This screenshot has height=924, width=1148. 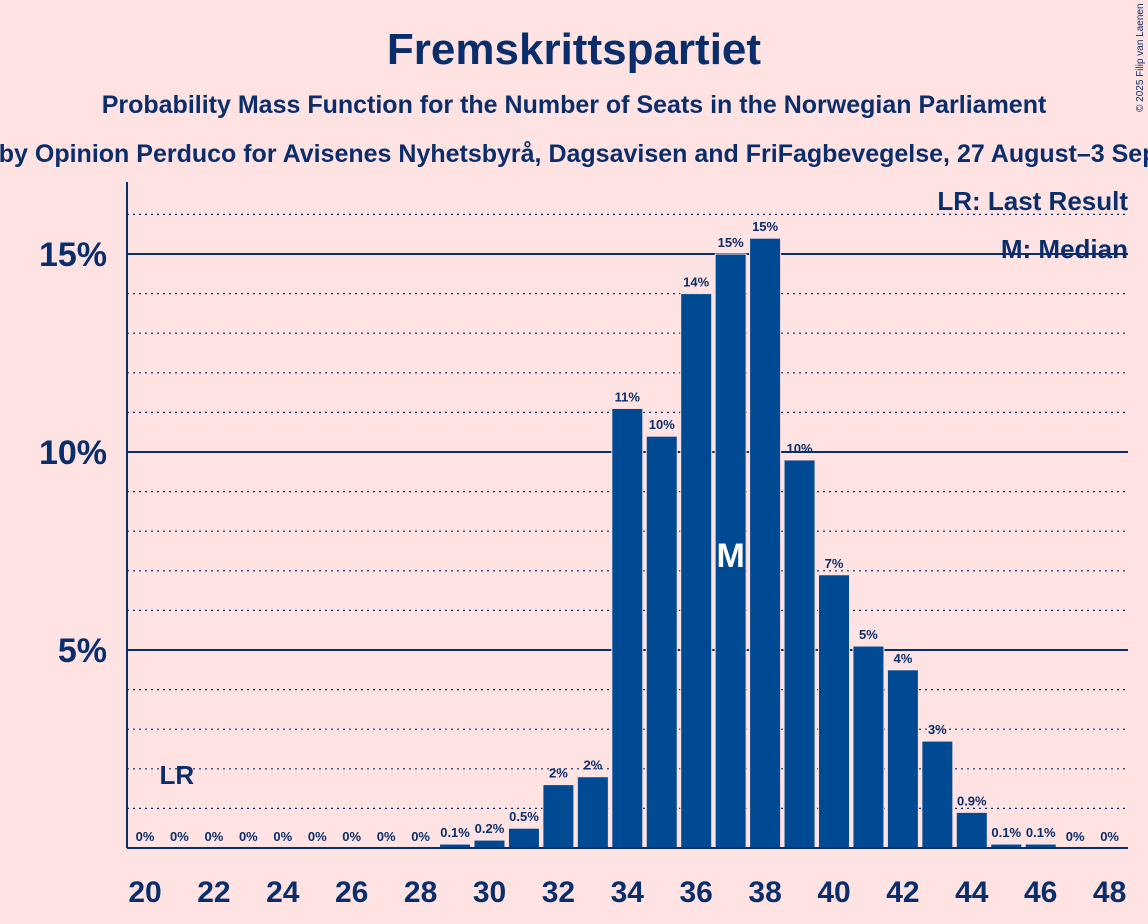 I want to click on median-marker: M, so click(x=730, y=556).